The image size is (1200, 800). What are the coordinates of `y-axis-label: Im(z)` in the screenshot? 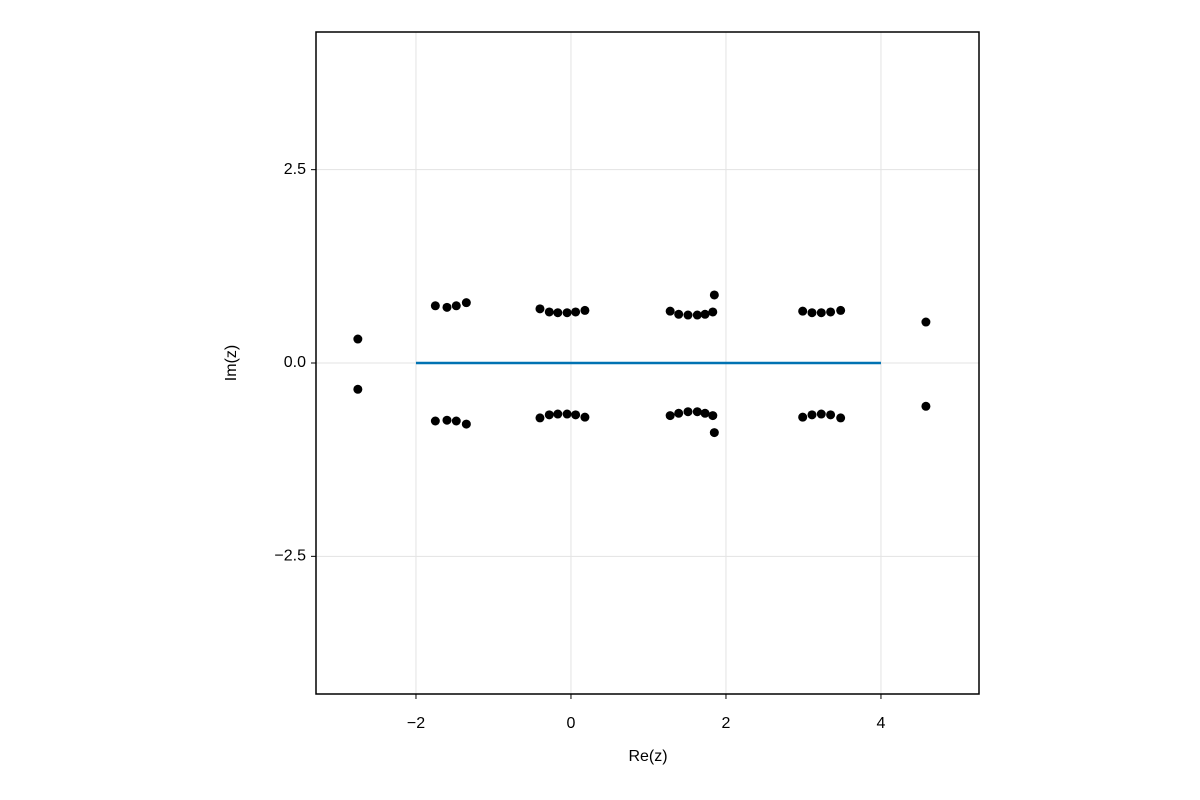 It's located at (231, 363).